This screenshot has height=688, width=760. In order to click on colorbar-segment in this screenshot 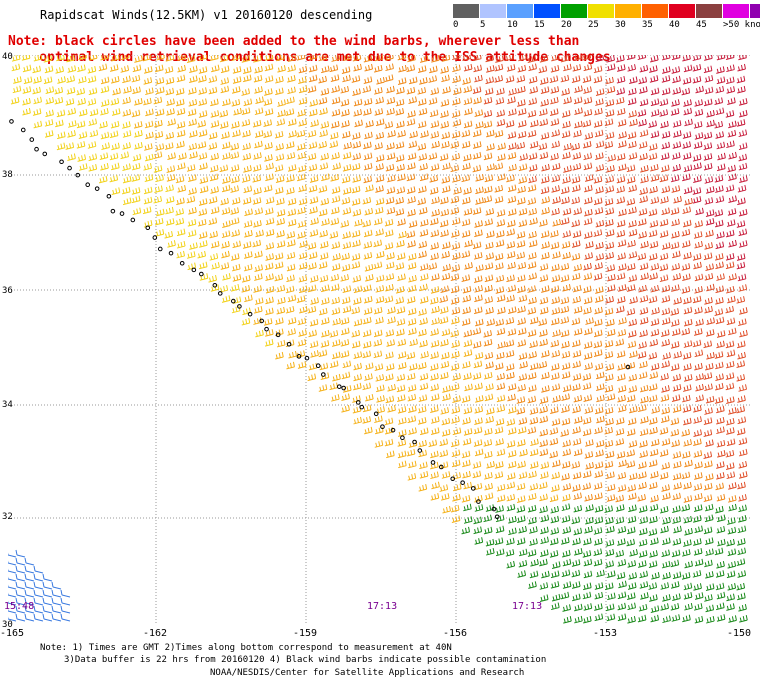, I will do `click(628, 11)`.